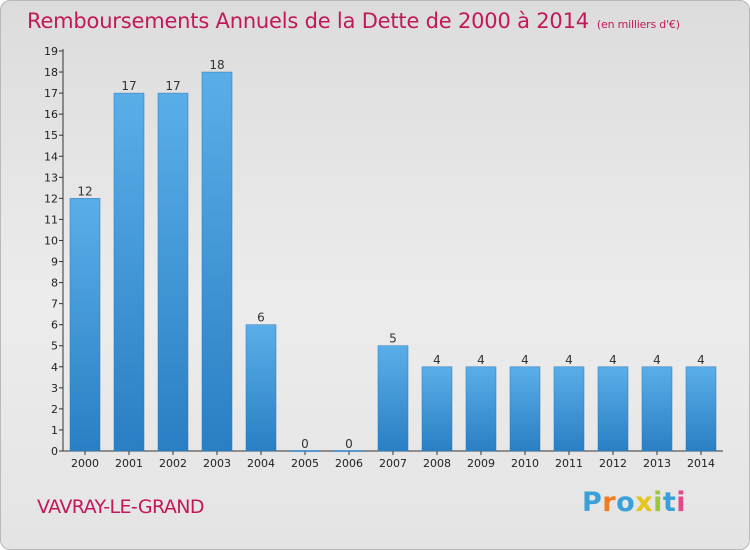 This screenshot has height=550, width=750. Describe the element at coordinates (51, 51) in the screenshot. I see `y-tick-label: 19` at that location.